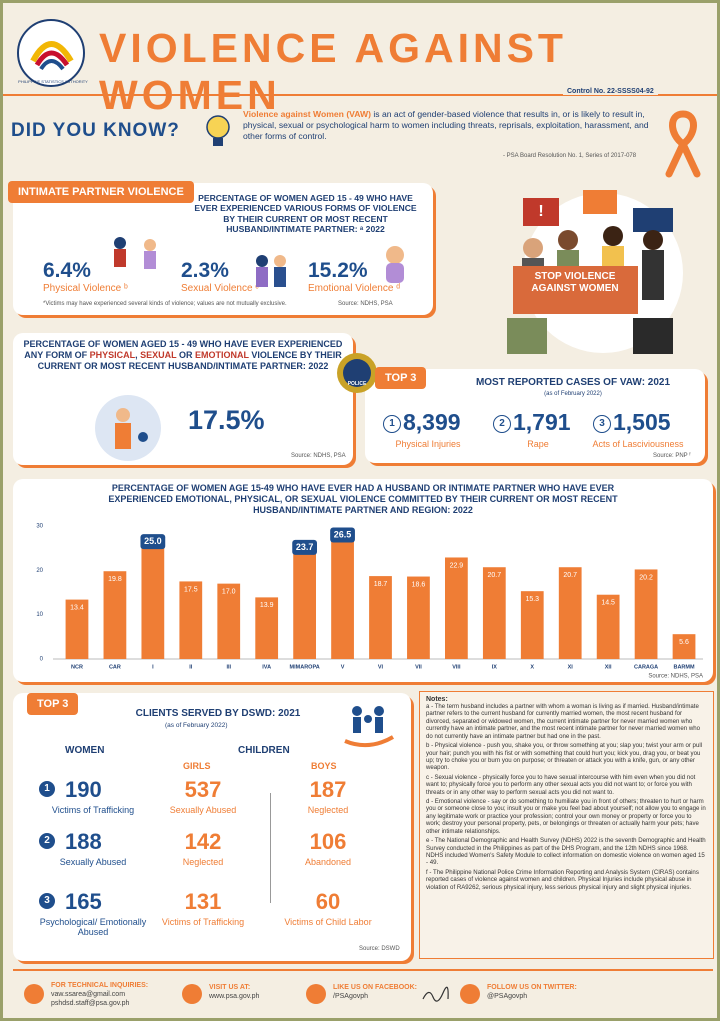 Image resolution: width=720 pixels, height=1021 pixels. I want to click on website: www.psa.gov.ph, so click(234, 997).